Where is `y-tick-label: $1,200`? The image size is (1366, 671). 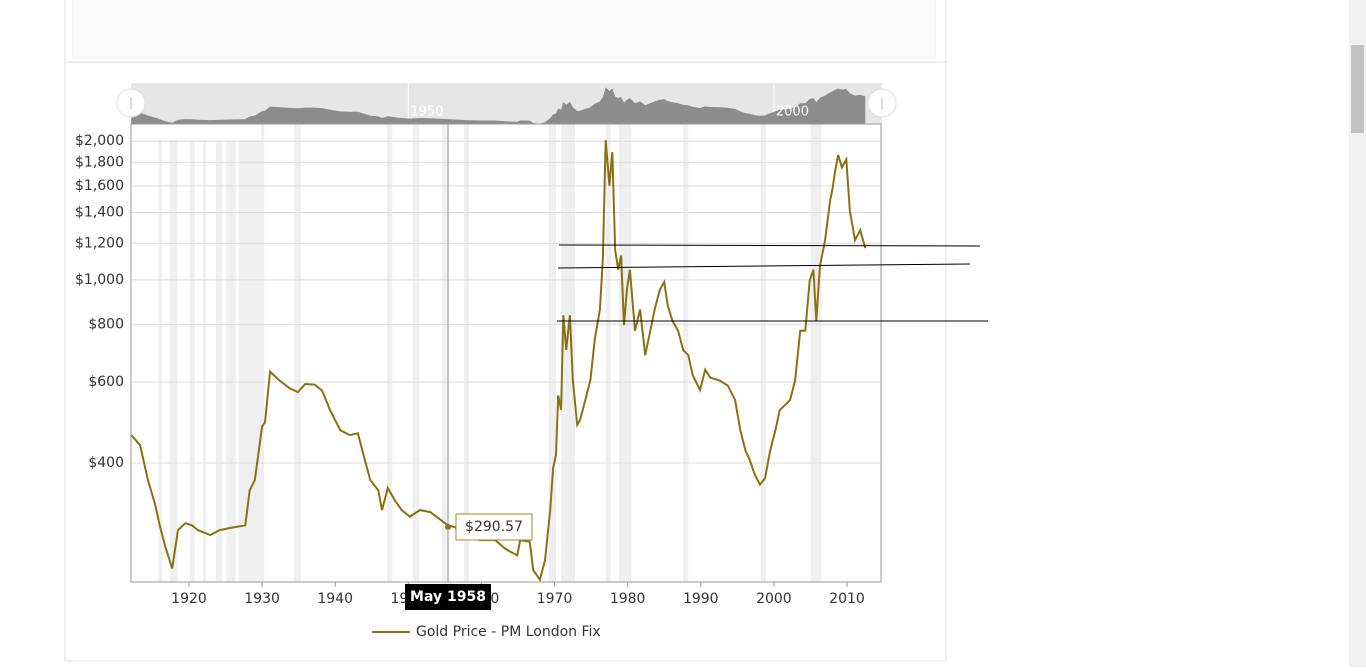 y-tick-label: $1,200 is located at coordinates (99, 243).